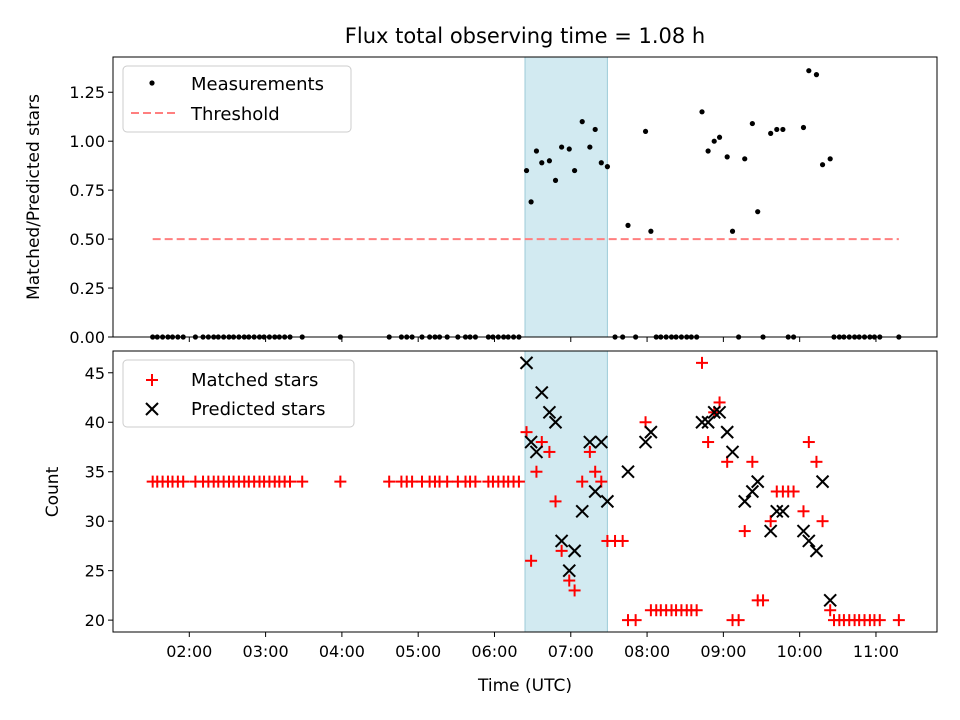 This screenshot has width=960, height=720. What do you see at coordinates (95, 373) in the screenshot?
I see `bottom-y-tick-label: 45` at bounding box center [95, 373].